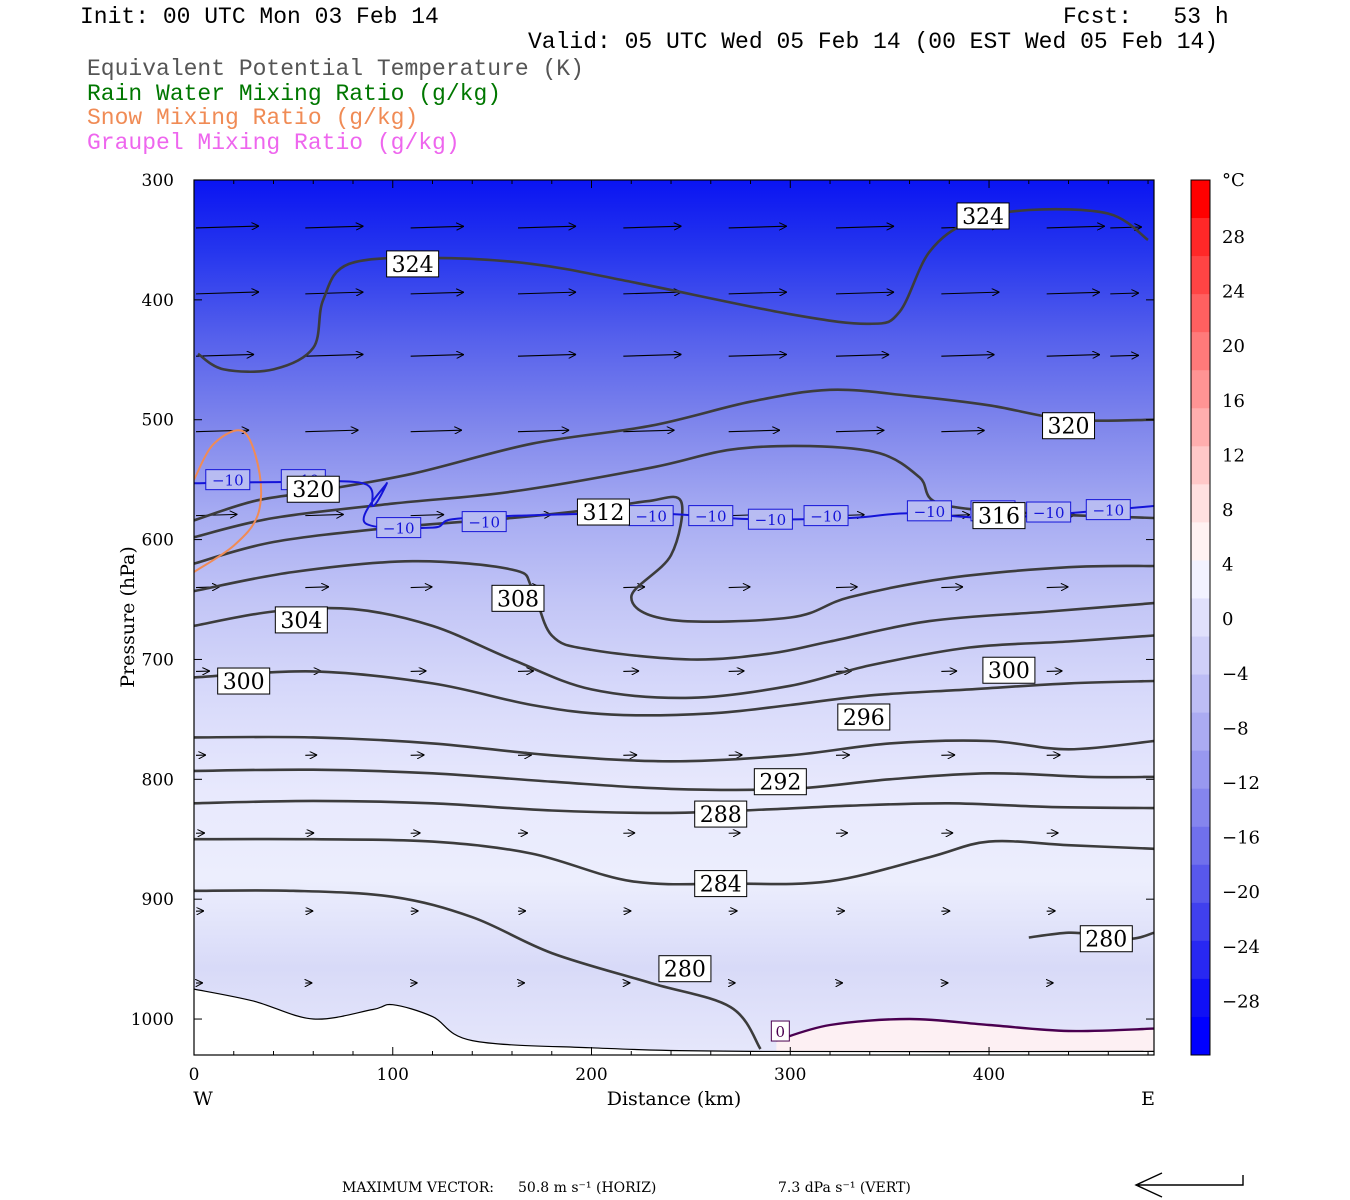  I want to click on y-tick-label: 700, so click(158, 660).